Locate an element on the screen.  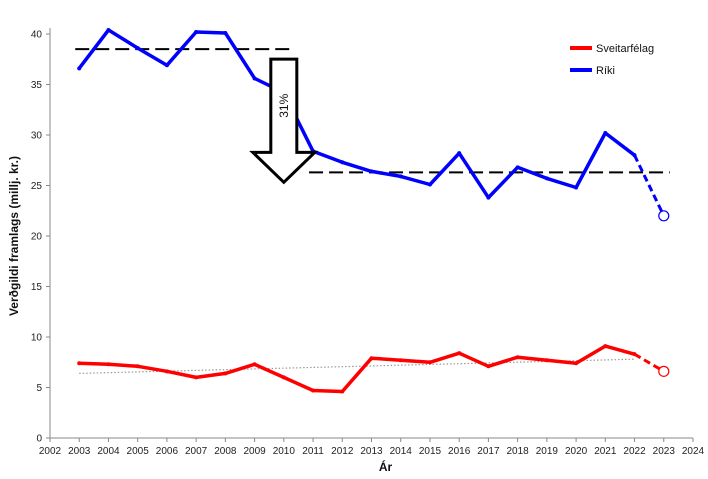
x-tick-label: 2012 is located at coordinates (342, 451).